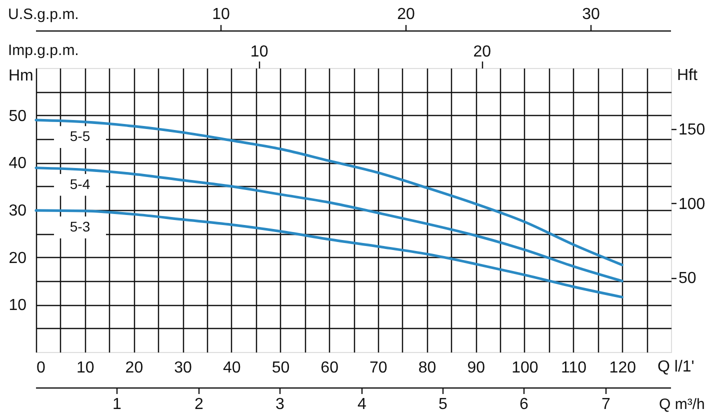 Image resolution: width=722 pixels, height=419 pixels. What do you see at coordinates (591, 14) in the screenshot?
I see `text: 30` at bounding box center [591, 14].